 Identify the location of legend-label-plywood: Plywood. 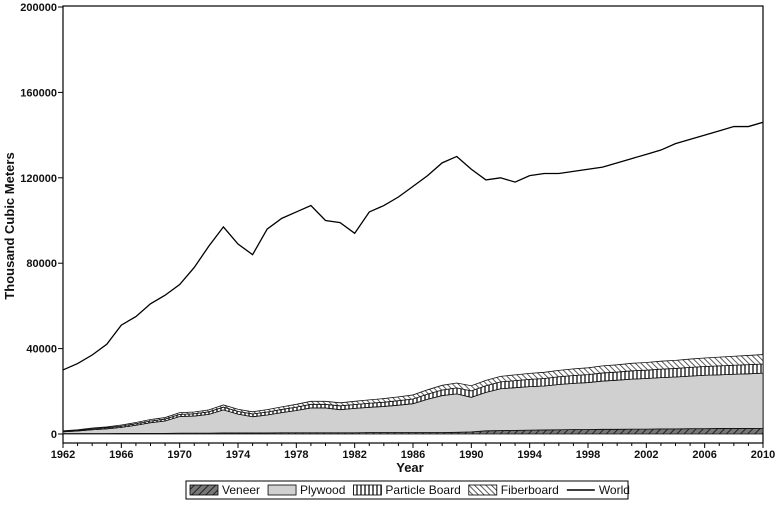
(322, 490).